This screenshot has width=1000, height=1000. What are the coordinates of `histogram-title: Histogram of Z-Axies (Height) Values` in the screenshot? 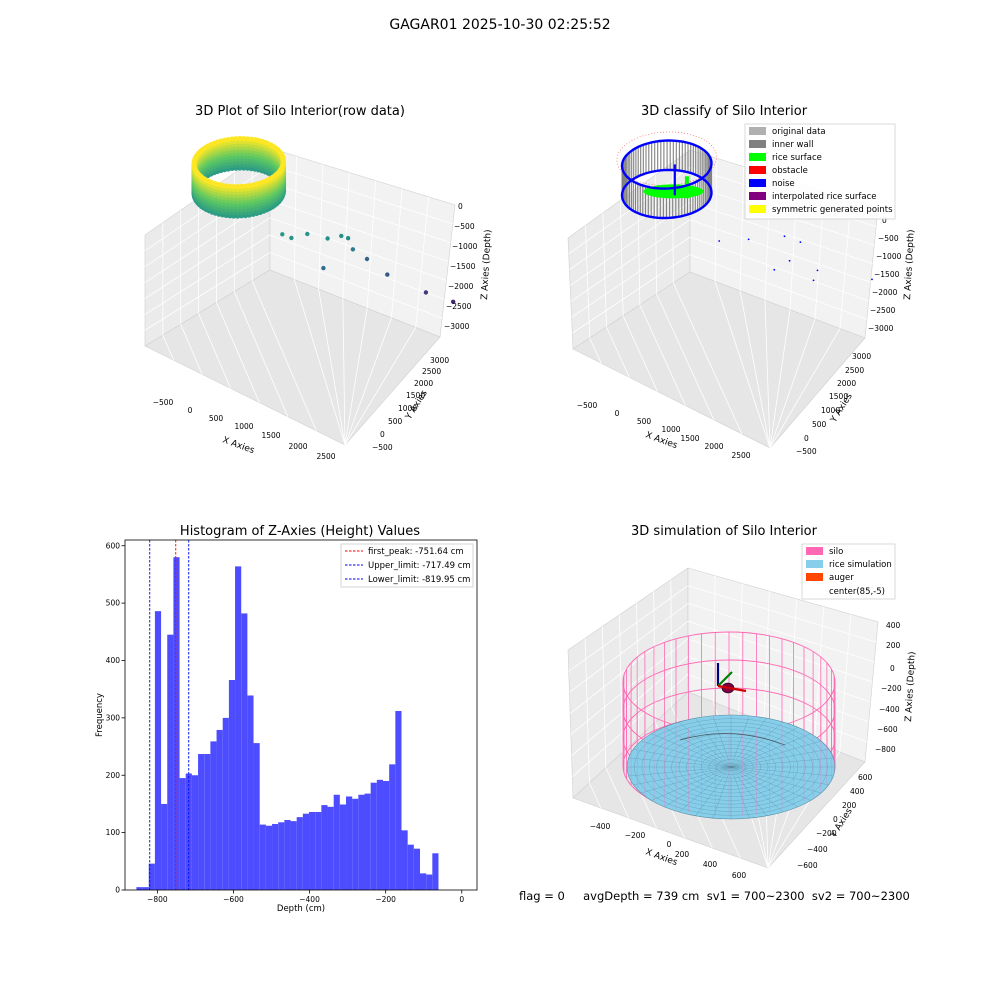 It's located at (300, 531).